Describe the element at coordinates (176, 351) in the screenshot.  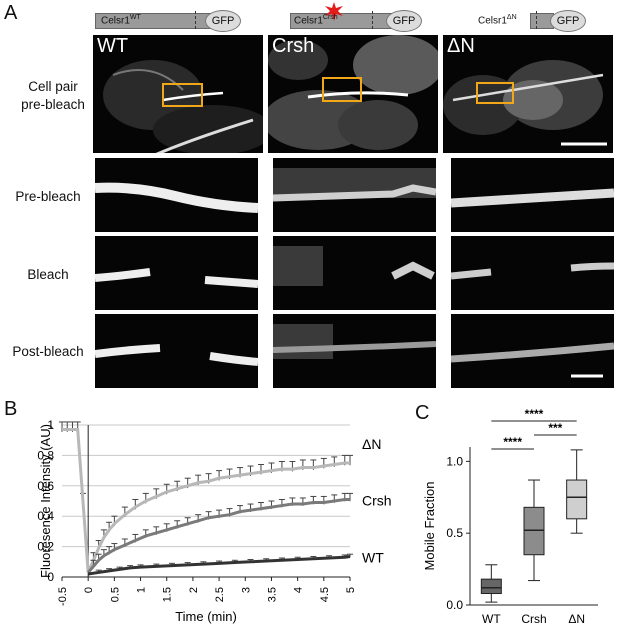
I see `zoom-image-wt-post-bleach` at that location.